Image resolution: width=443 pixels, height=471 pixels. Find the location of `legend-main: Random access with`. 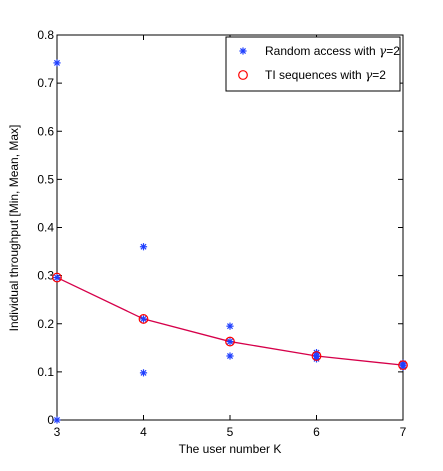

legend-main: Random access with is located at coordinates (322, 51).